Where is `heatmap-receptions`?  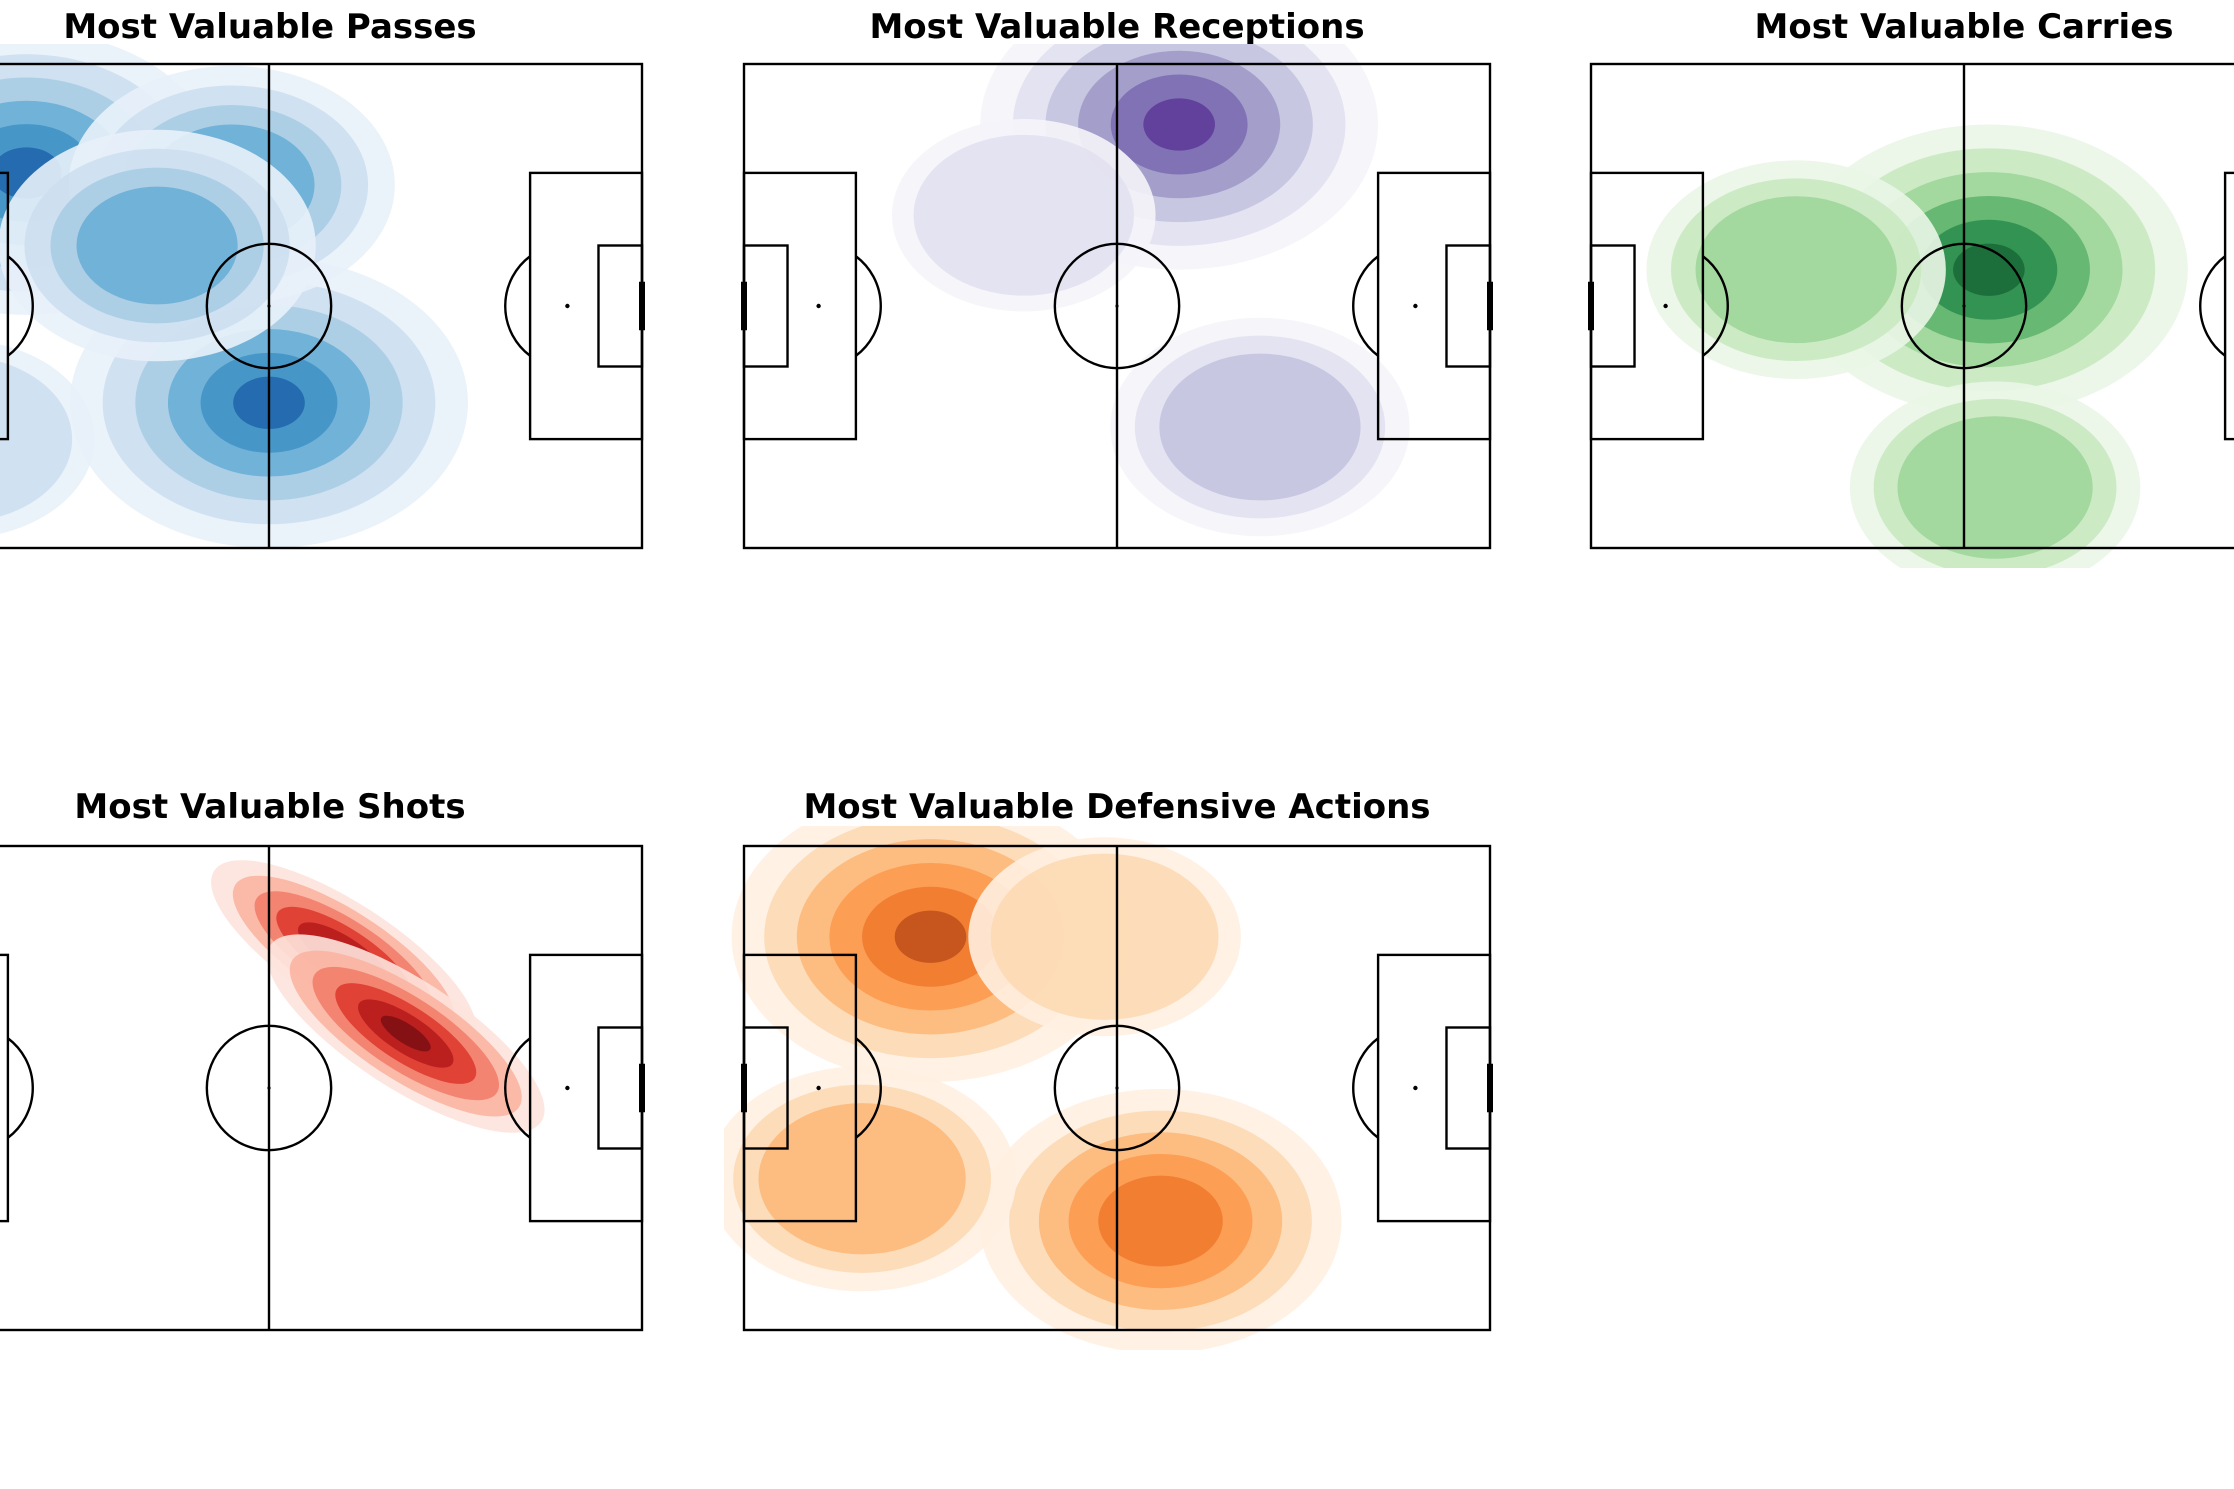 heatmap-receptions is located at coordinates (1150, 290).